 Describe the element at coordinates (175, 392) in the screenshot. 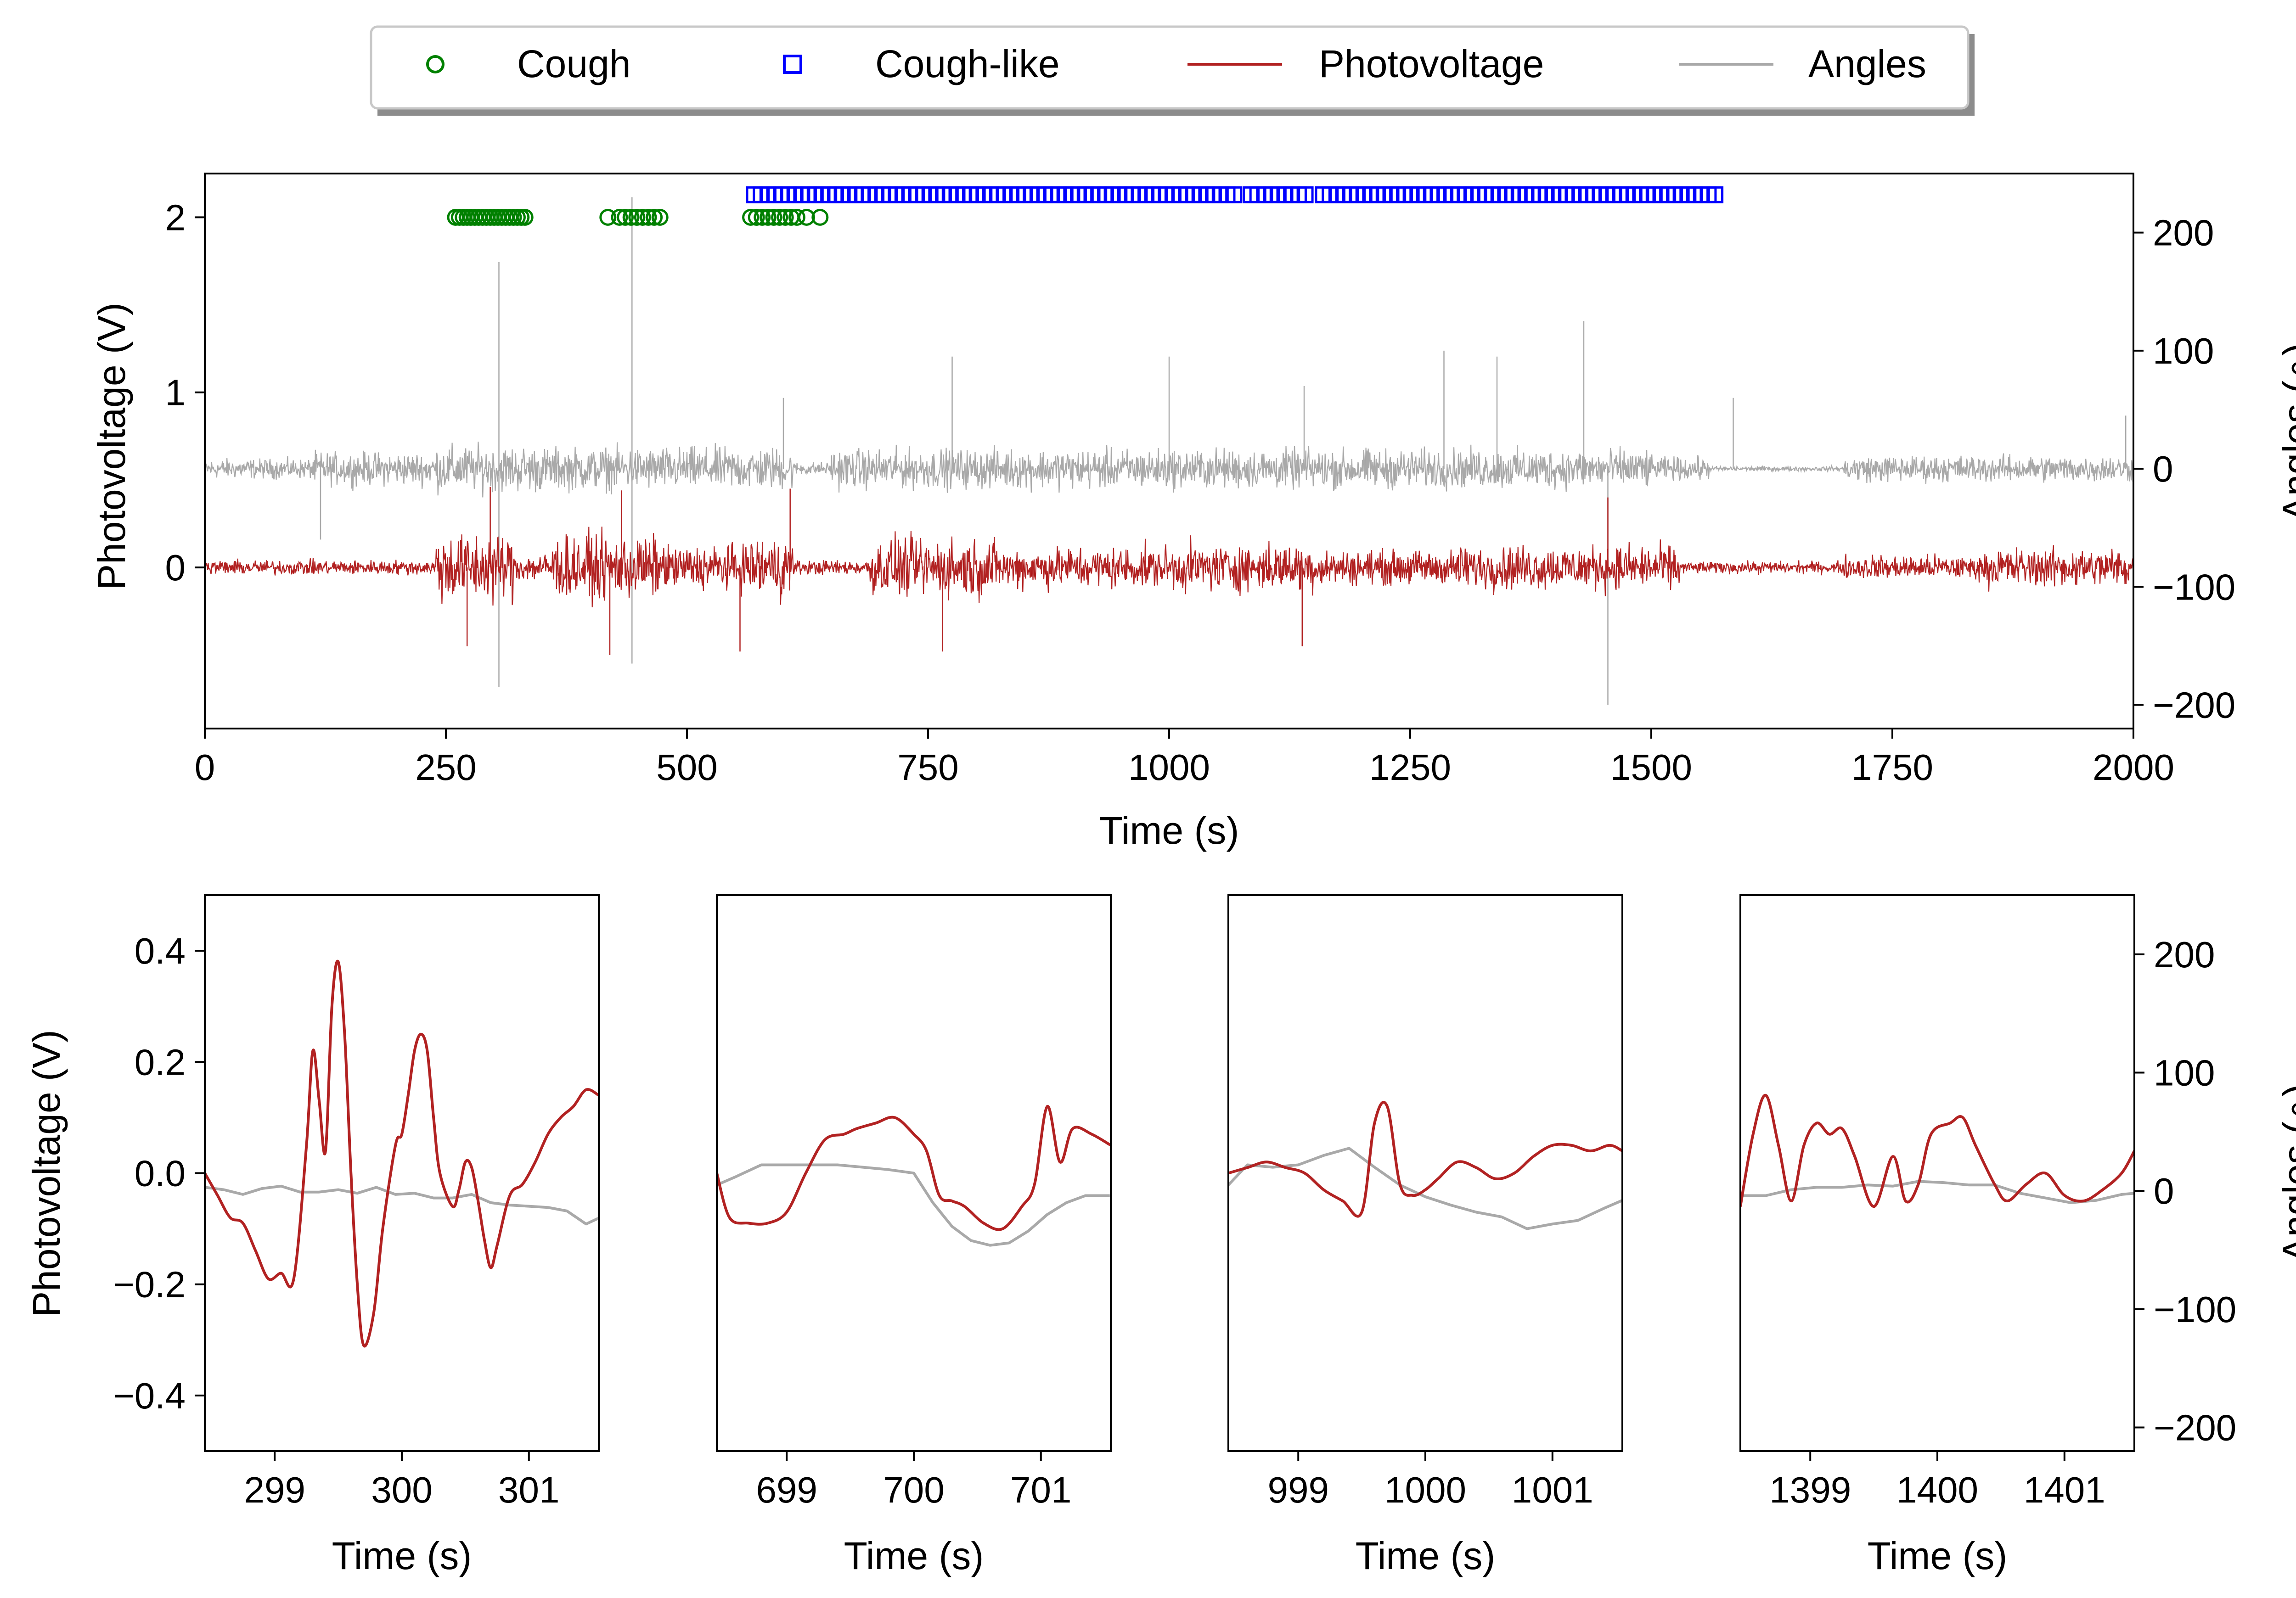

I see `overview-y-tick-label: 1` at that location.